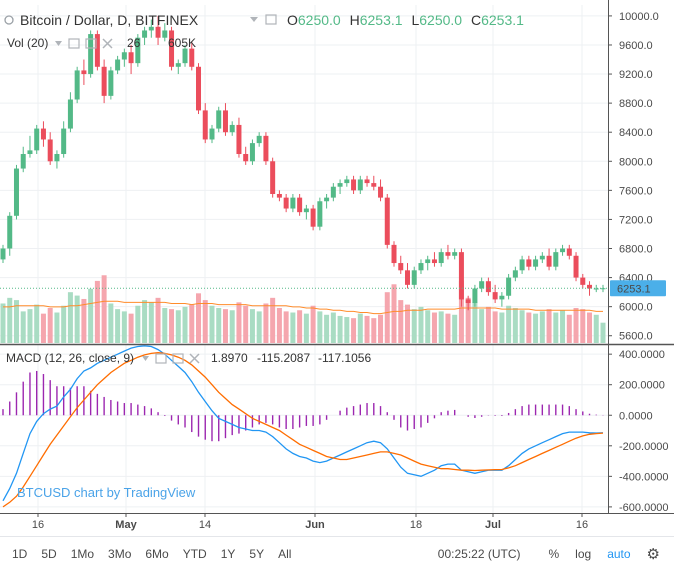 The width and height of the screenshot is (674, 570). What do you see at coordinates (319, 20) in the screenshot?
I see `open-value: 6250.0` at bounding box center [319, 20].